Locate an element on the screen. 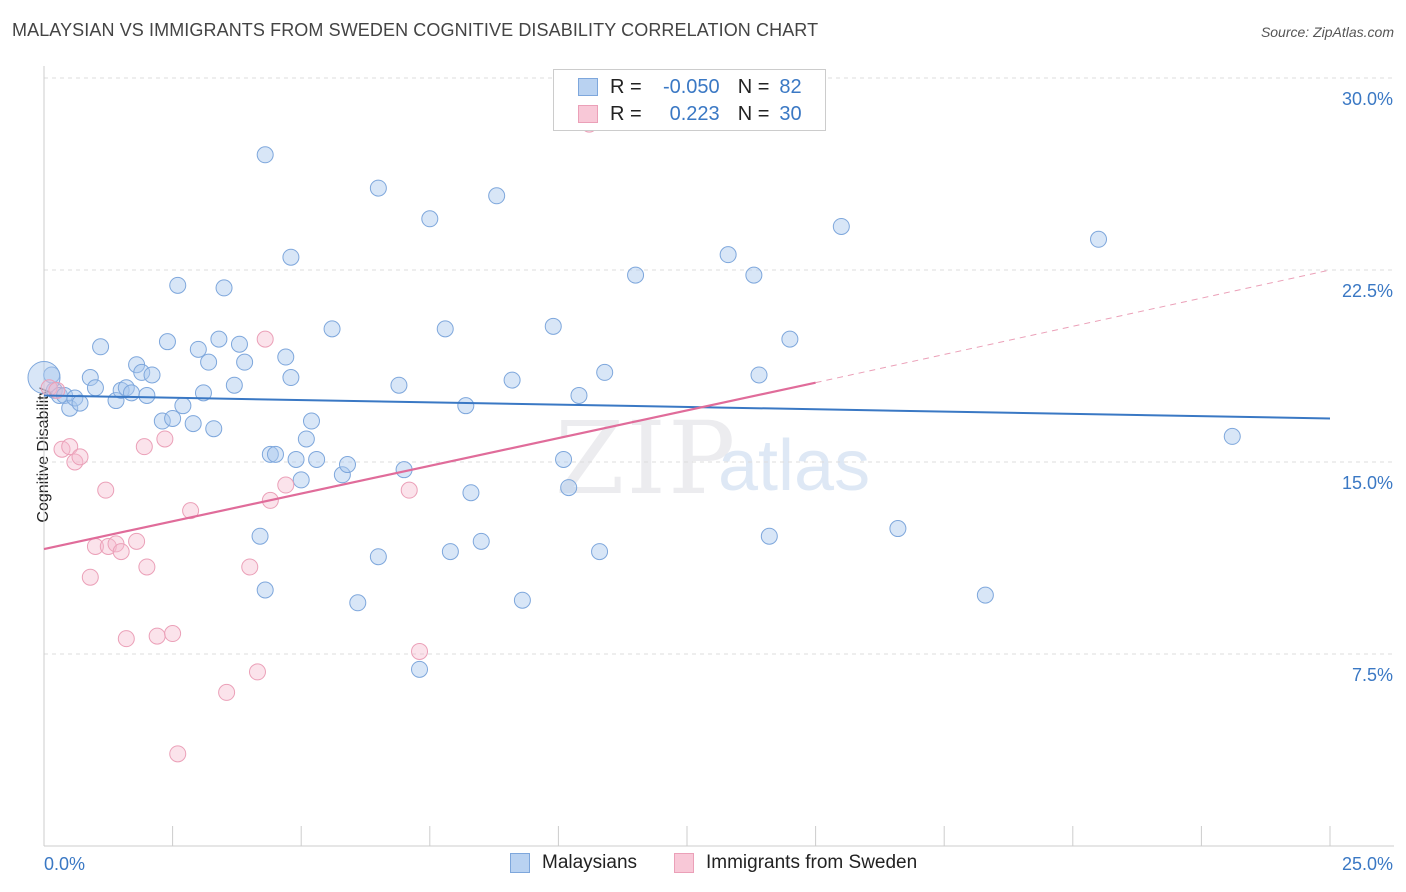  legend-row-sweden: R = 0.223 N = 30 is located at coordinates (690, 114).